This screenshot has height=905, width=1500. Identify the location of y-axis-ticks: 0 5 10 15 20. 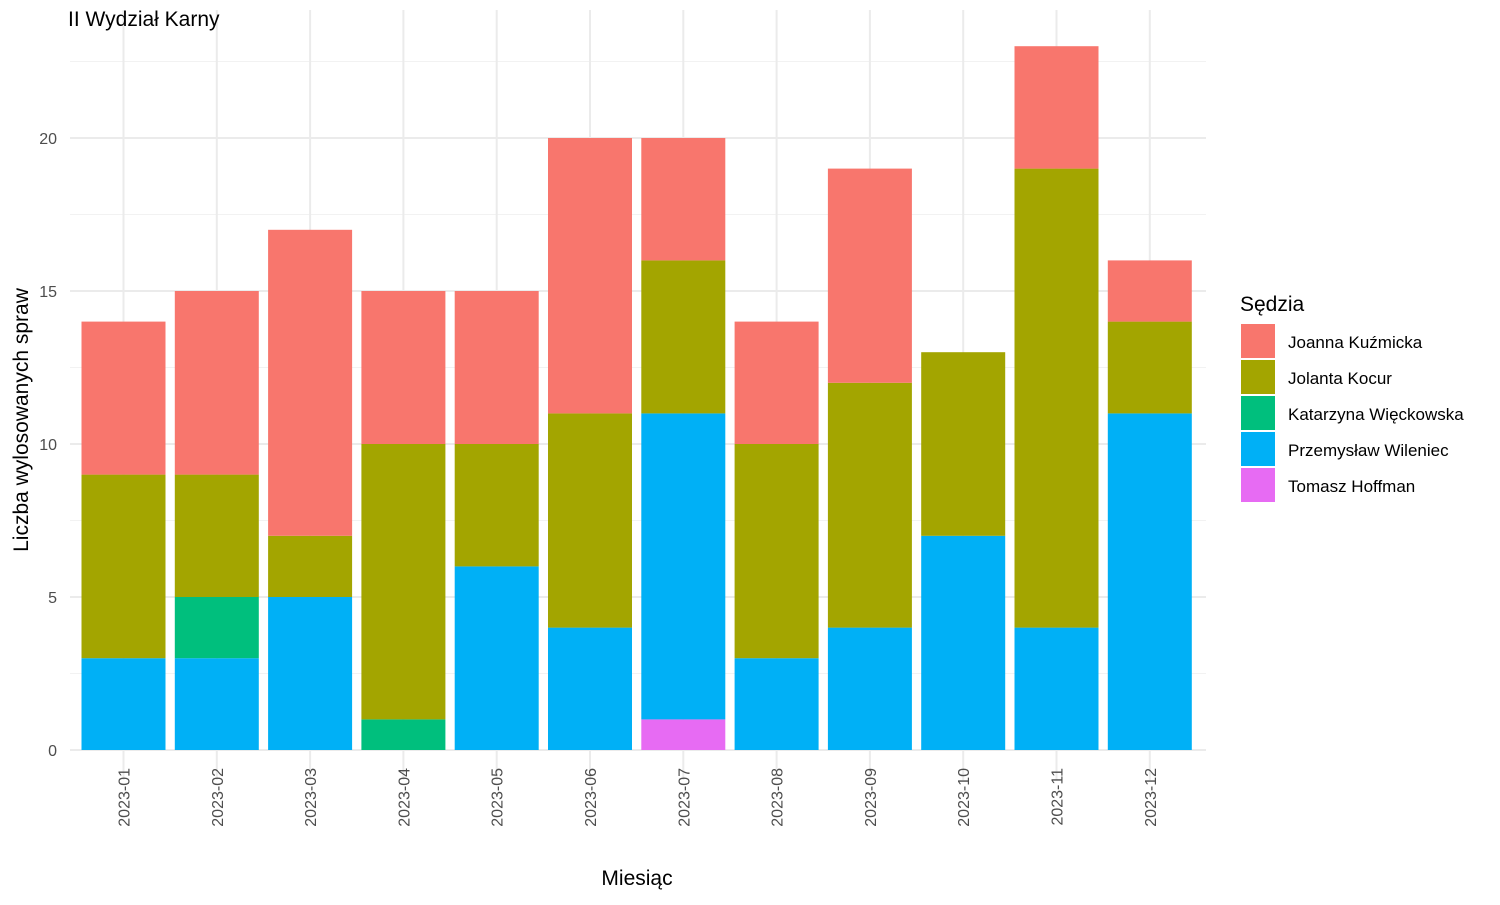
(48, 445).